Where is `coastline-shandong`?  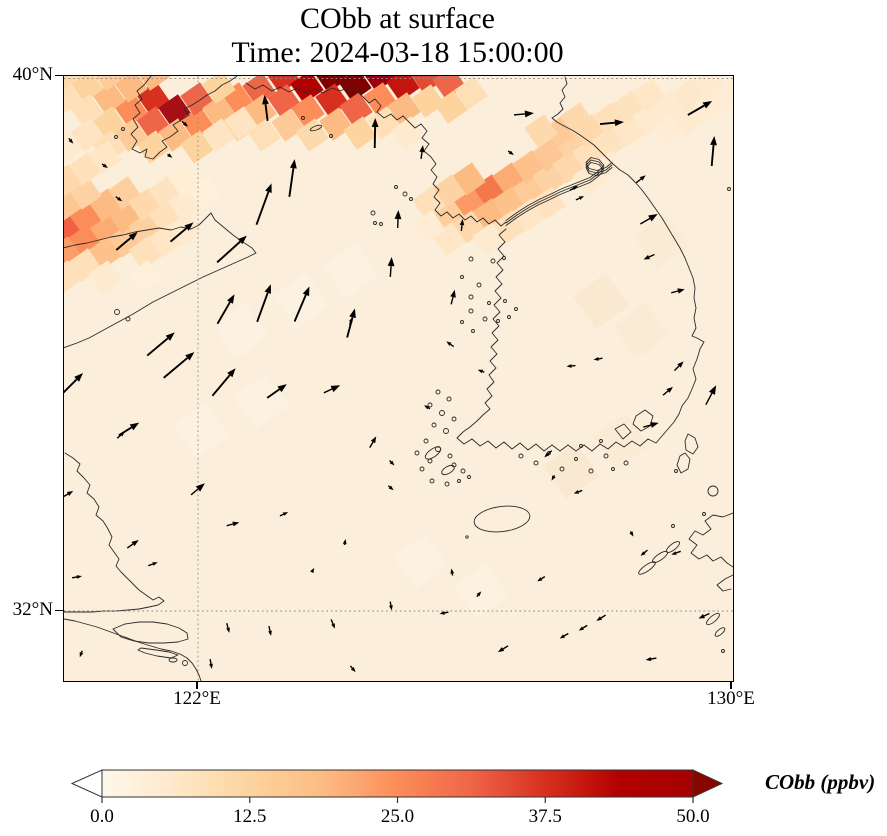
coastline-shandong is located at coordinates (160, 280).